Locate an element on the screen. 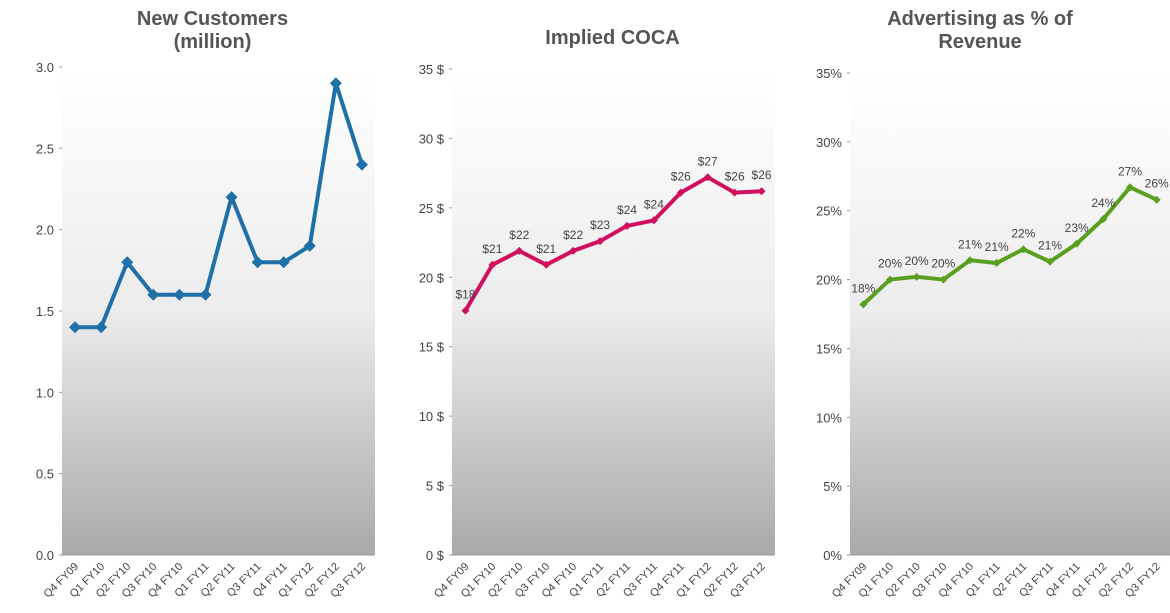  chart-title: Implied COCA is located at coordinates (612, 38).